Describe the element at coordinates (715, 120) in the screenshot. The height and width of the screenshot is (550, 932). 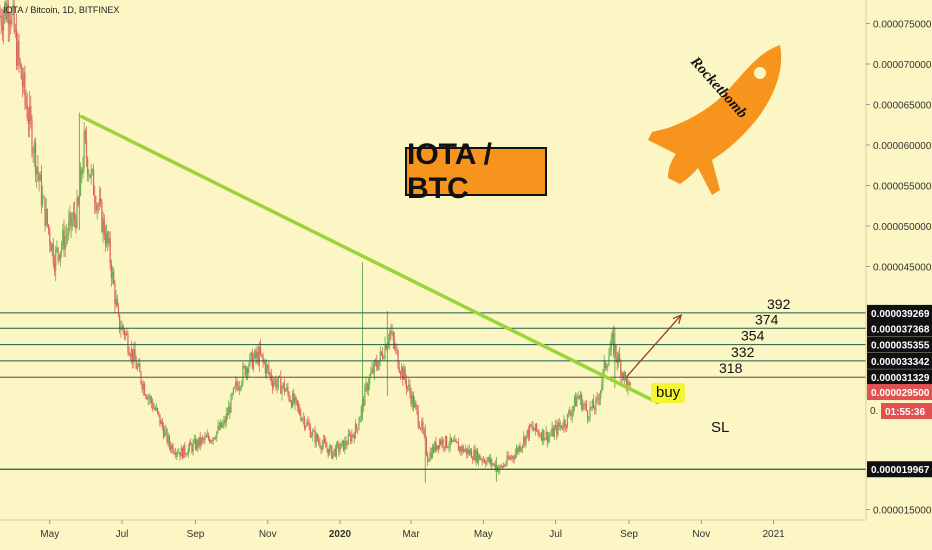
I see `rocket-body` at that location.